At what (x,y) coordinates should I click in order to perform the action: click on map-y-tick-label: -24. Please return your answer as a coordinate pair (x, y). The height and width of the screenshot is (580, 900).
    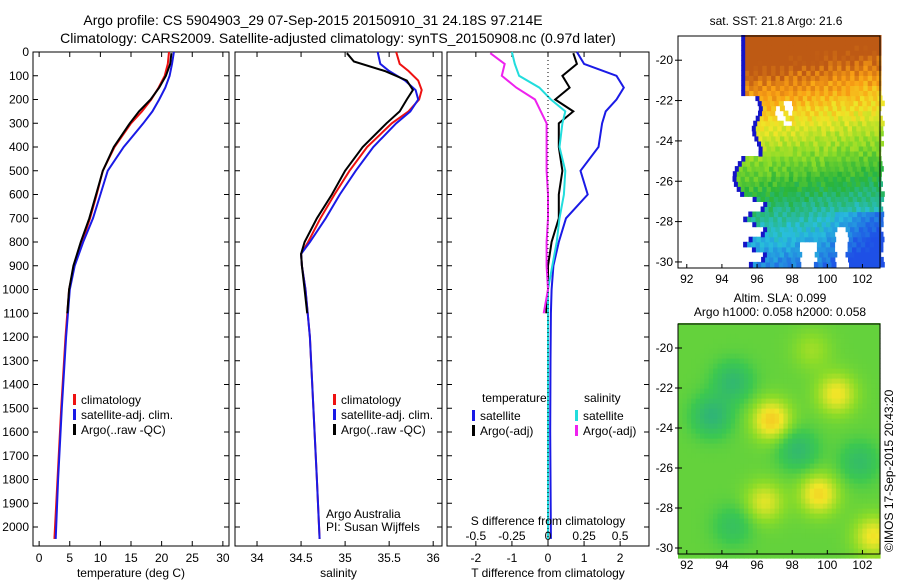
    Looking at the image, I should click on (665, 141).